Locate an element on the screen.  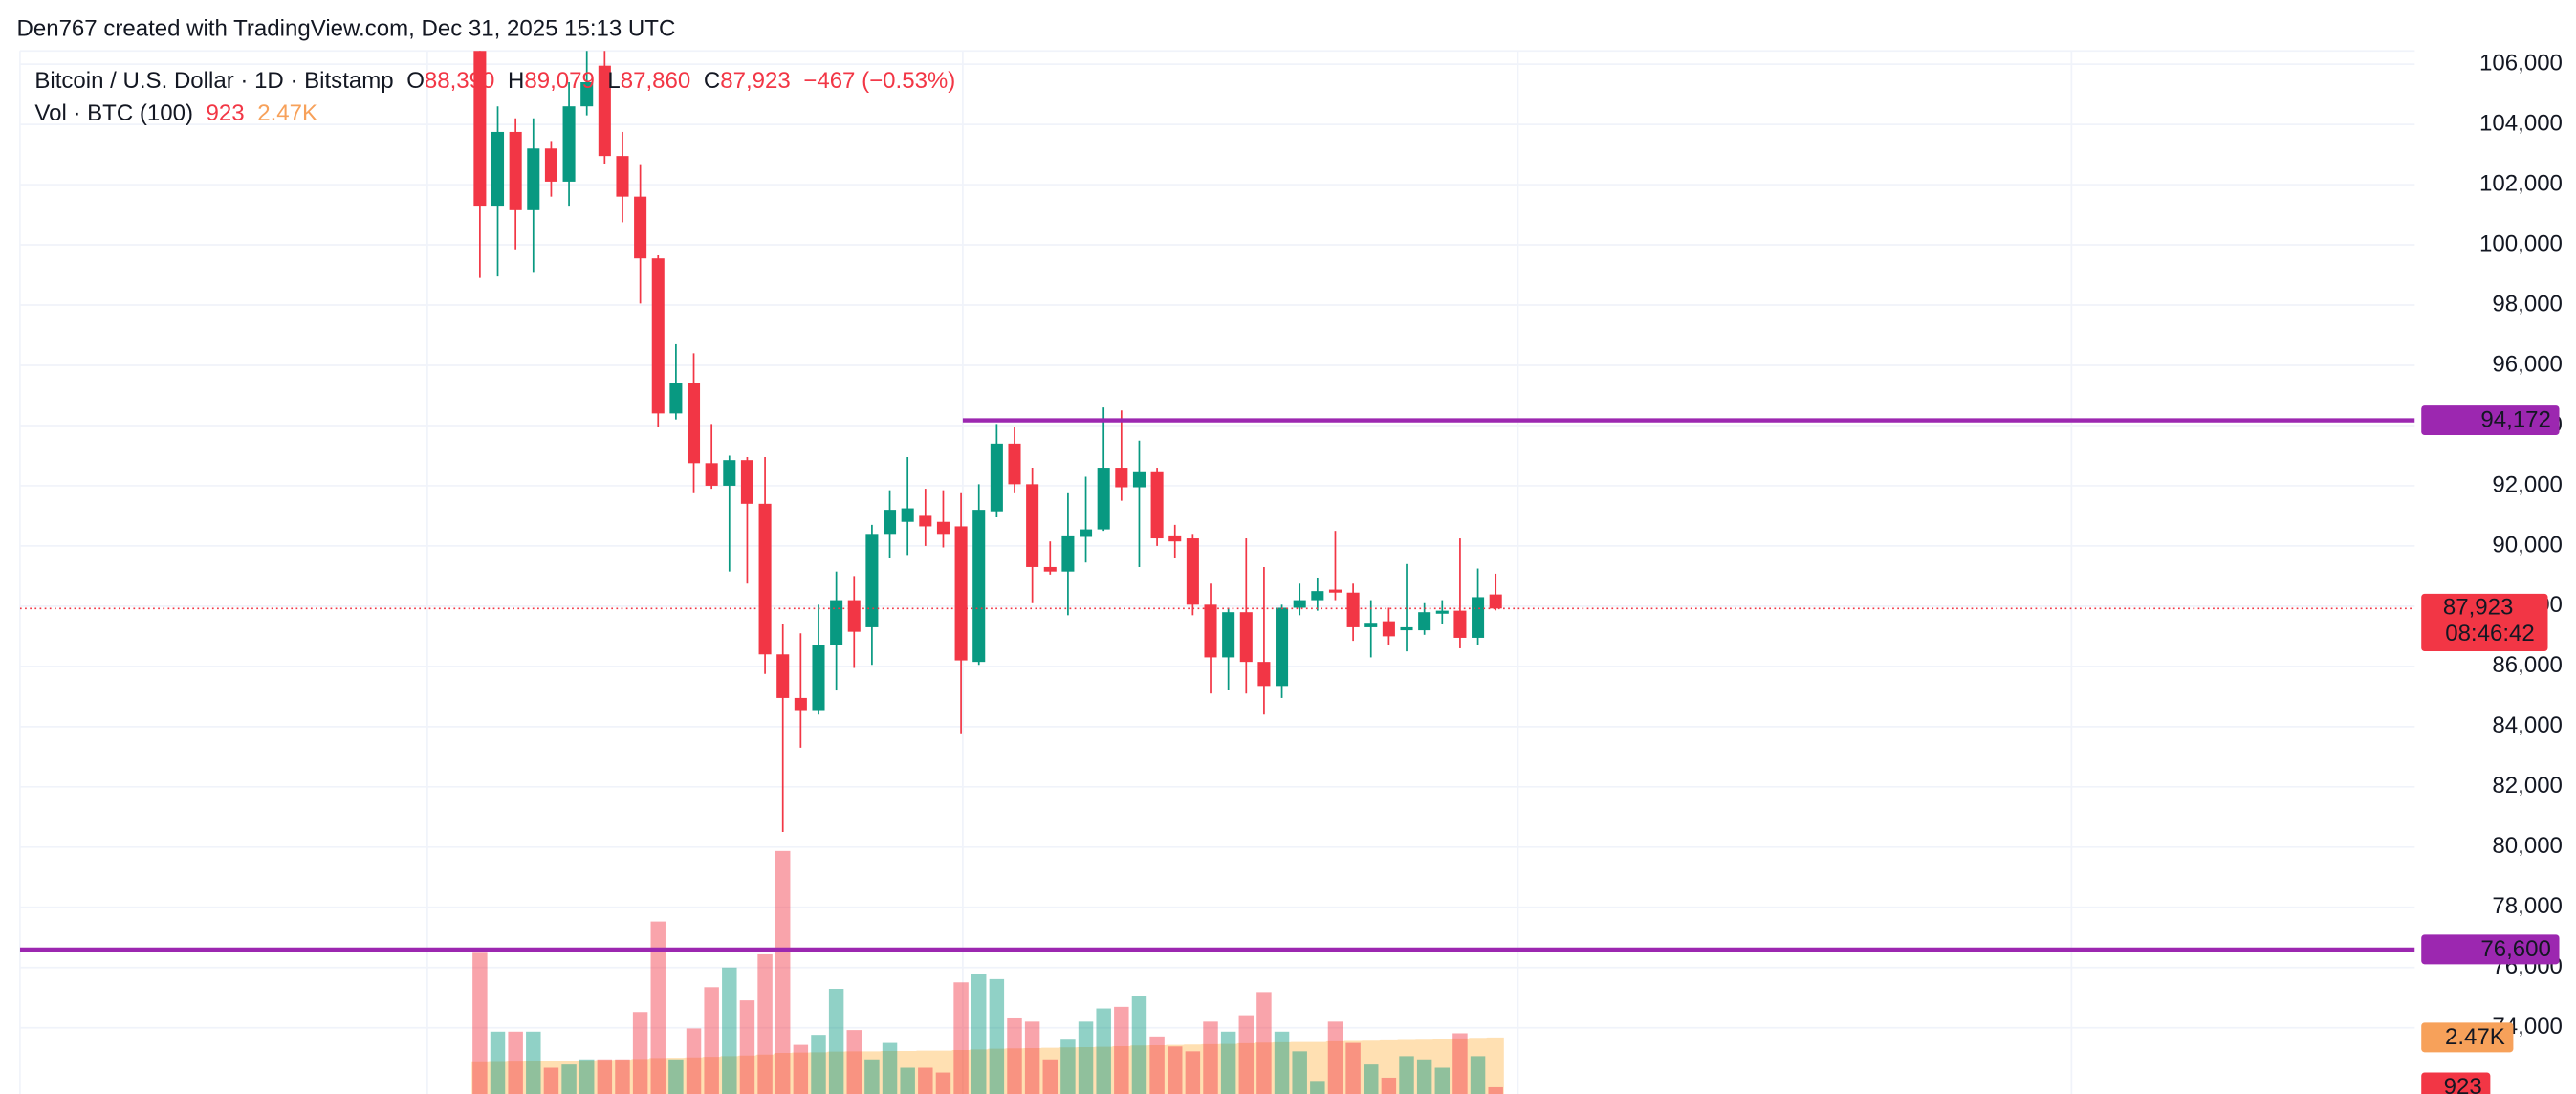
volume-ma-value: 2.47K is located at coordinates (287, 114).